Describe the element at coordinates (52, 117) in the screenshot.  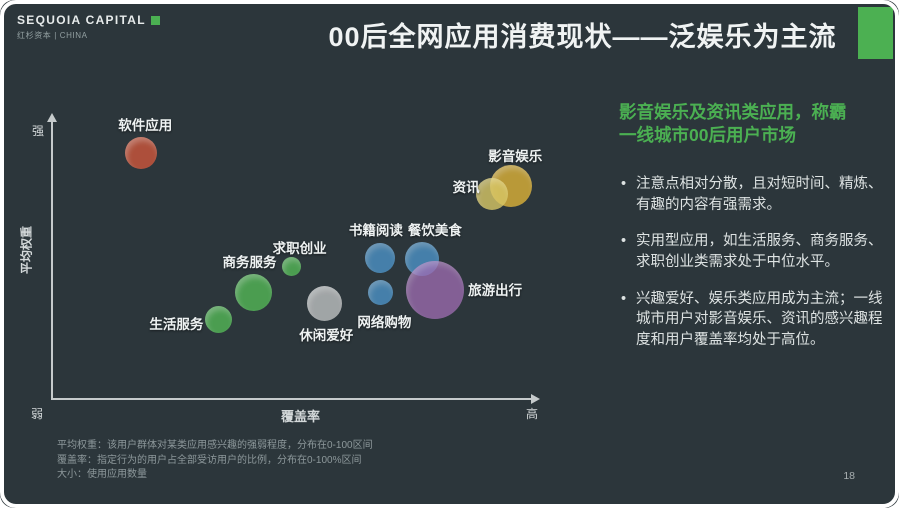
I see `y-axis-arrow-icon` at that location.